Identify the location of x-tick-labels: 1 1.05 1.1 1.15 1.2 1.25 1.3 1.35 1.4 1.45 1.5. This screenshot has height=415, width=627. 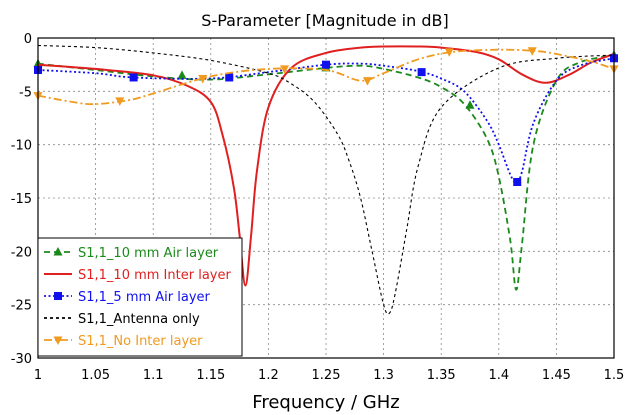
(329, 375).